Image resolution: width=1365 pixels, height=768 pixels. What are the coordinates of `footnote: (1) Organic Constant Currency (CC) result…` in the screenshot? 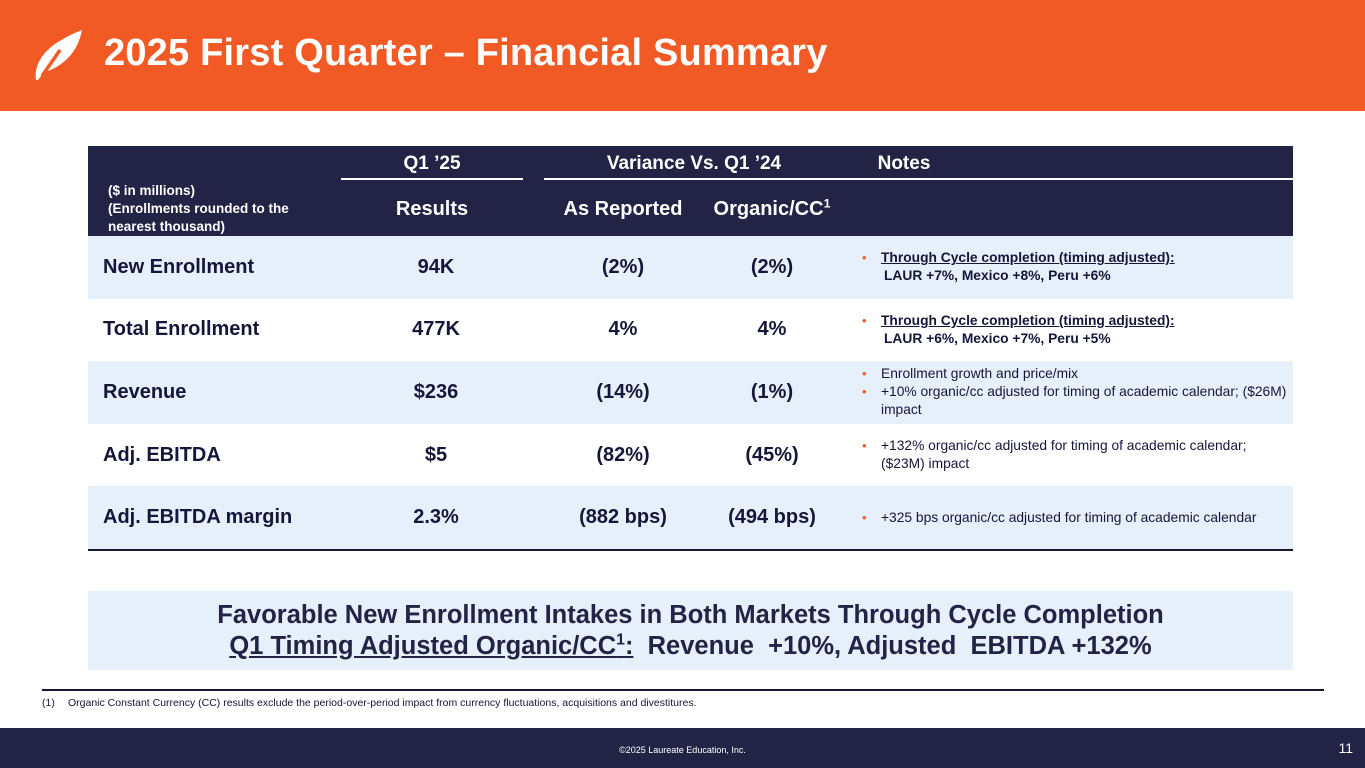 It's located at (369, 703).